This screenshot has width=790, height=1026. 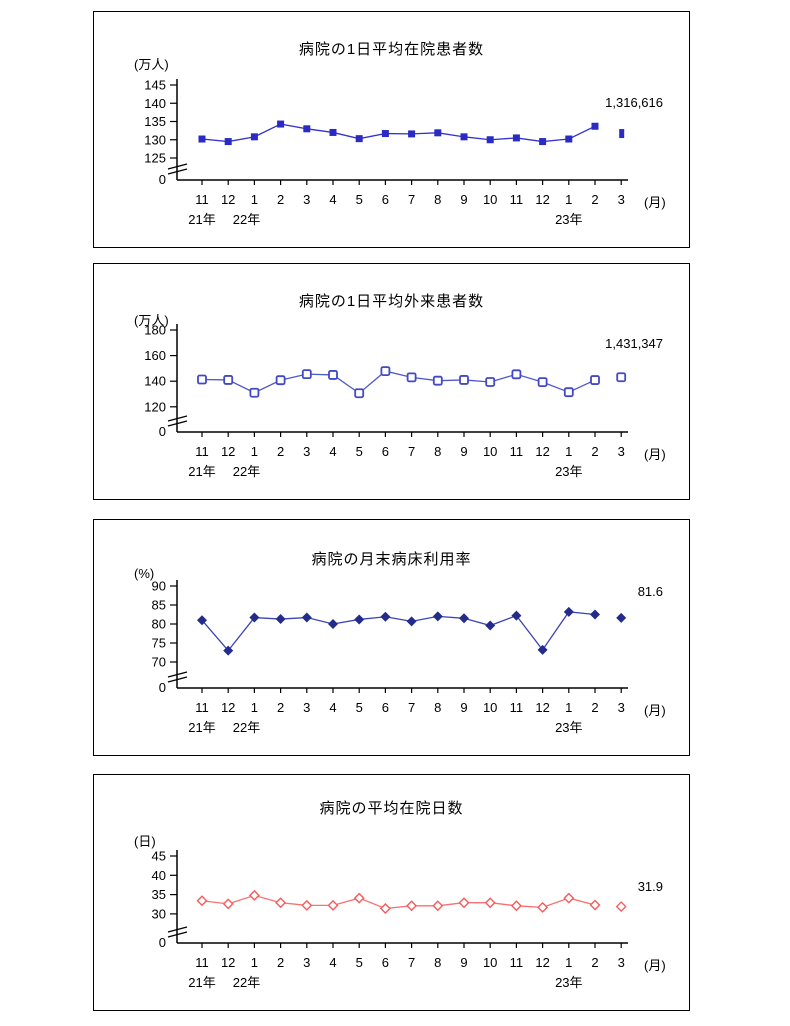 I want to click on month-label: 10, so click(x=490, y=962).